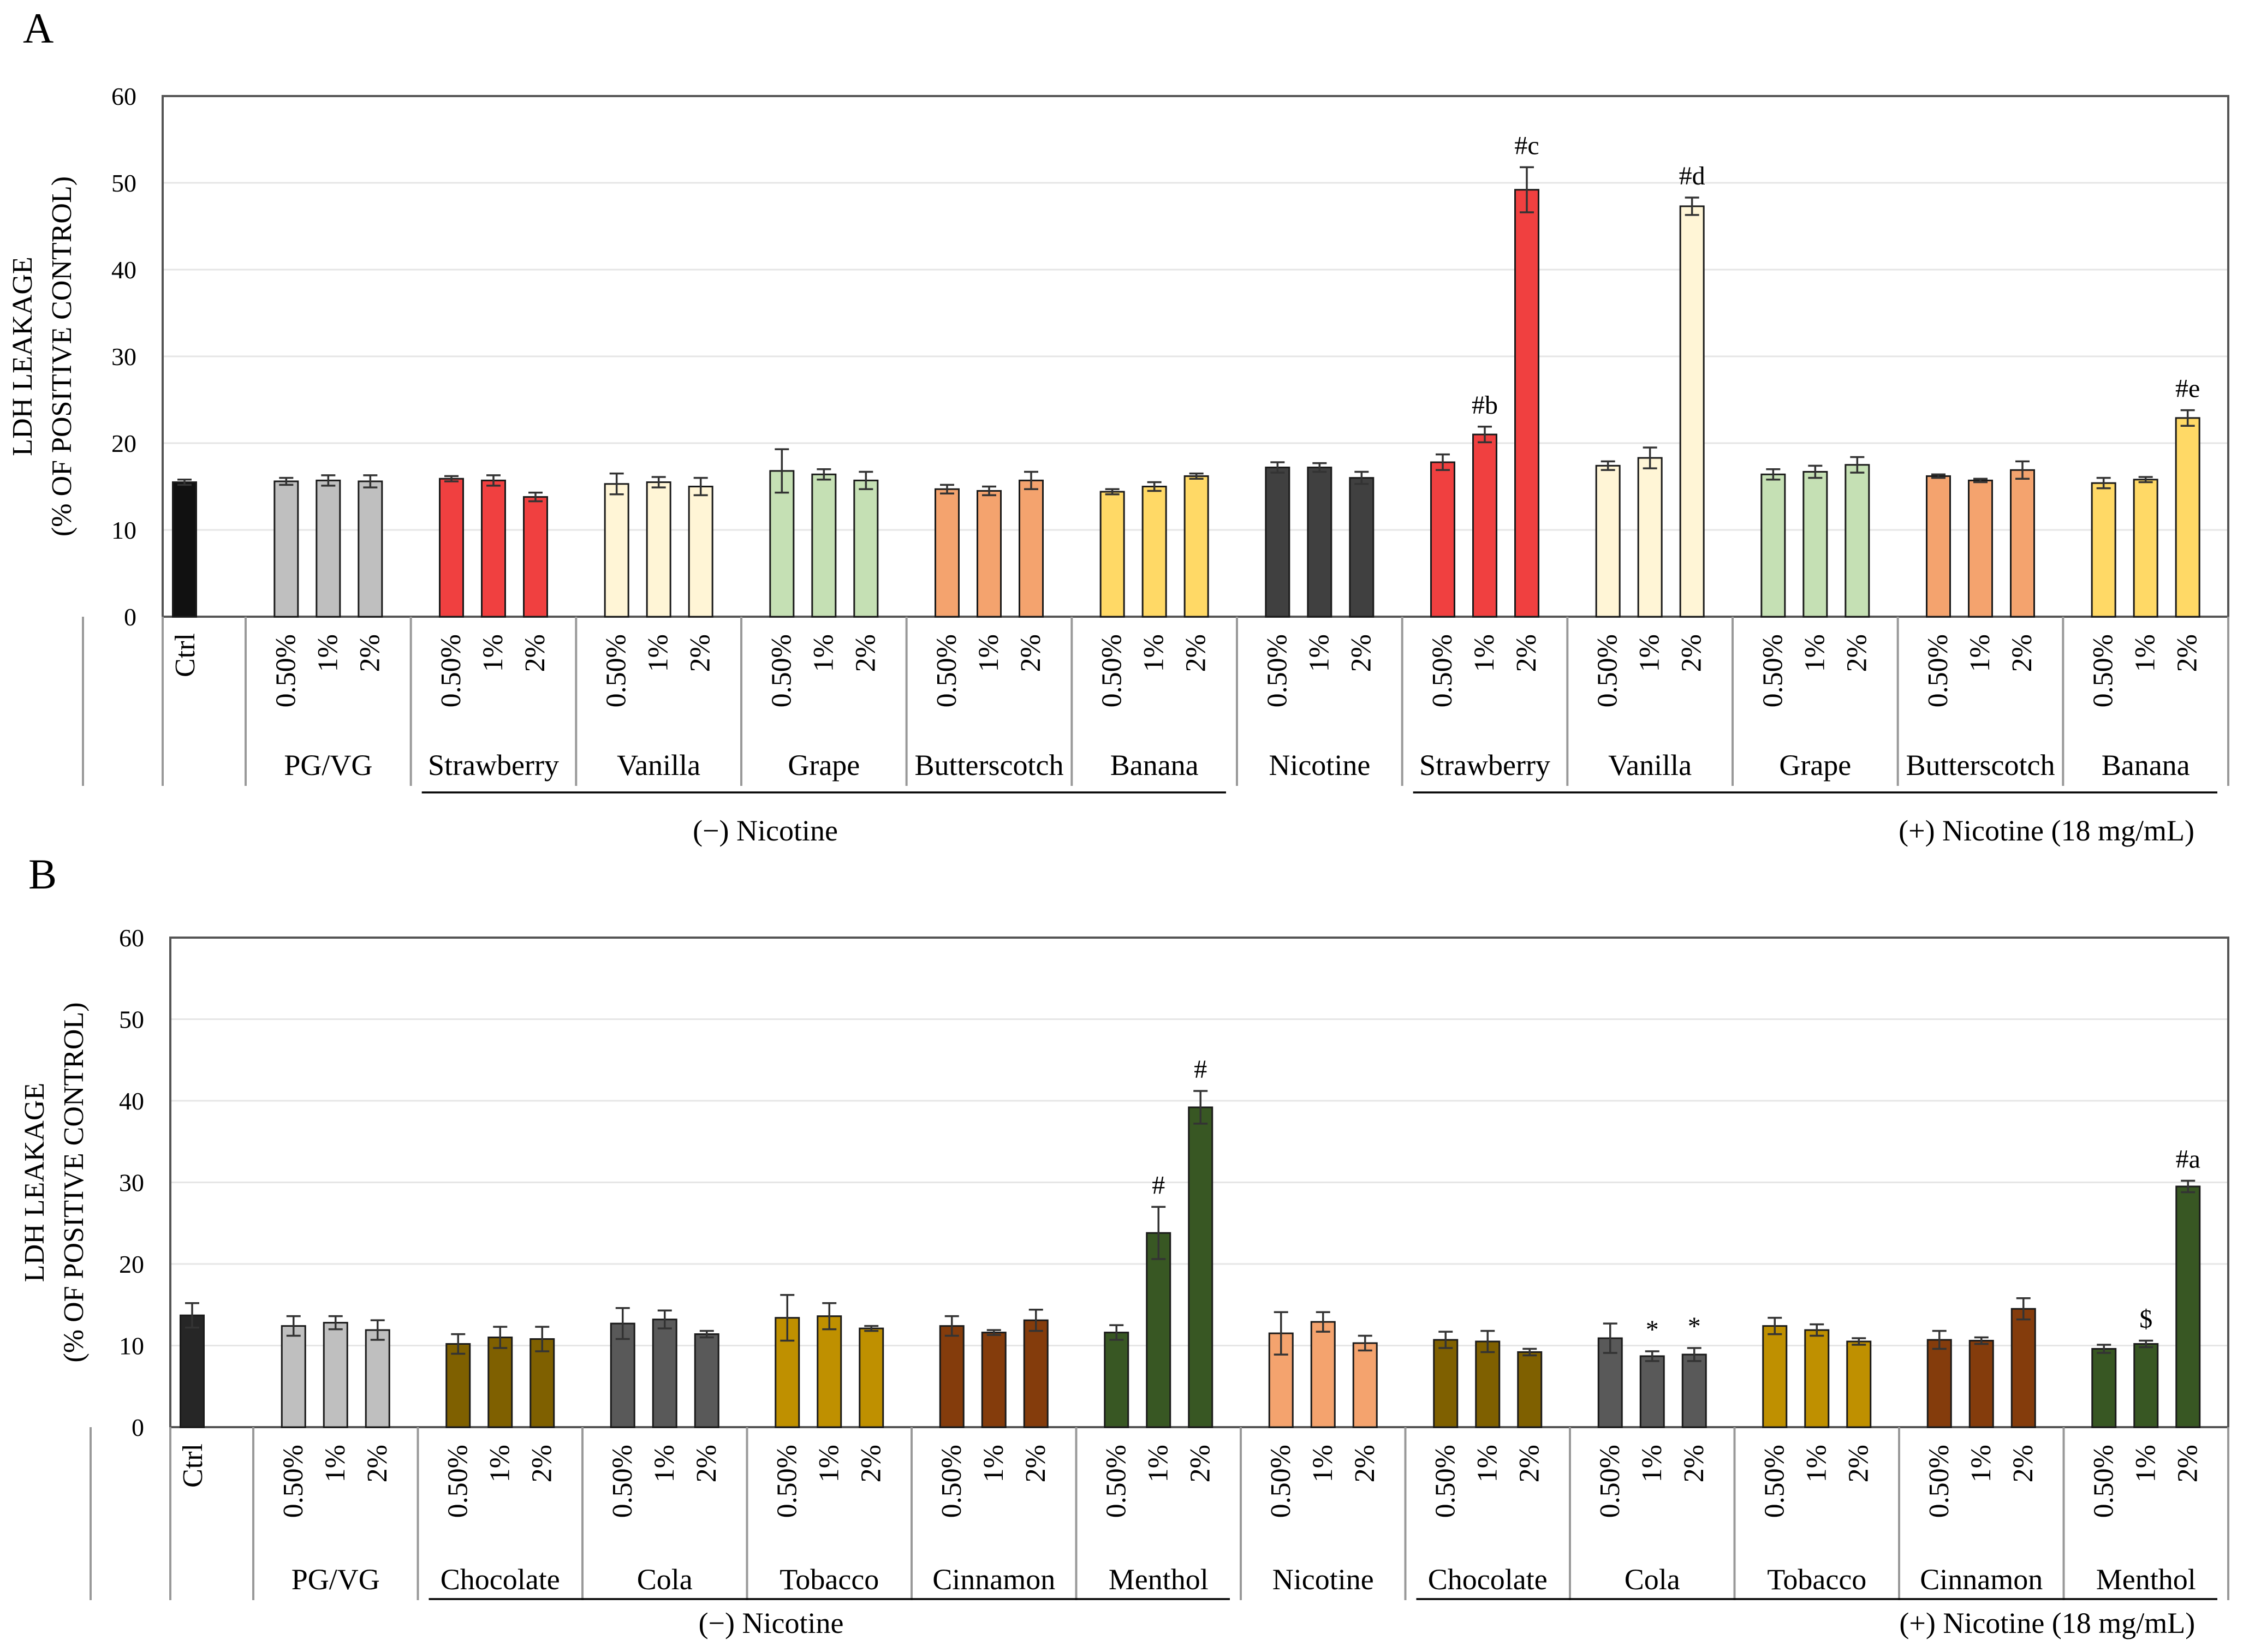 This screenshot has width=2243, height=1652. I want to click on y-tick-label: 60, so click(131, 938).